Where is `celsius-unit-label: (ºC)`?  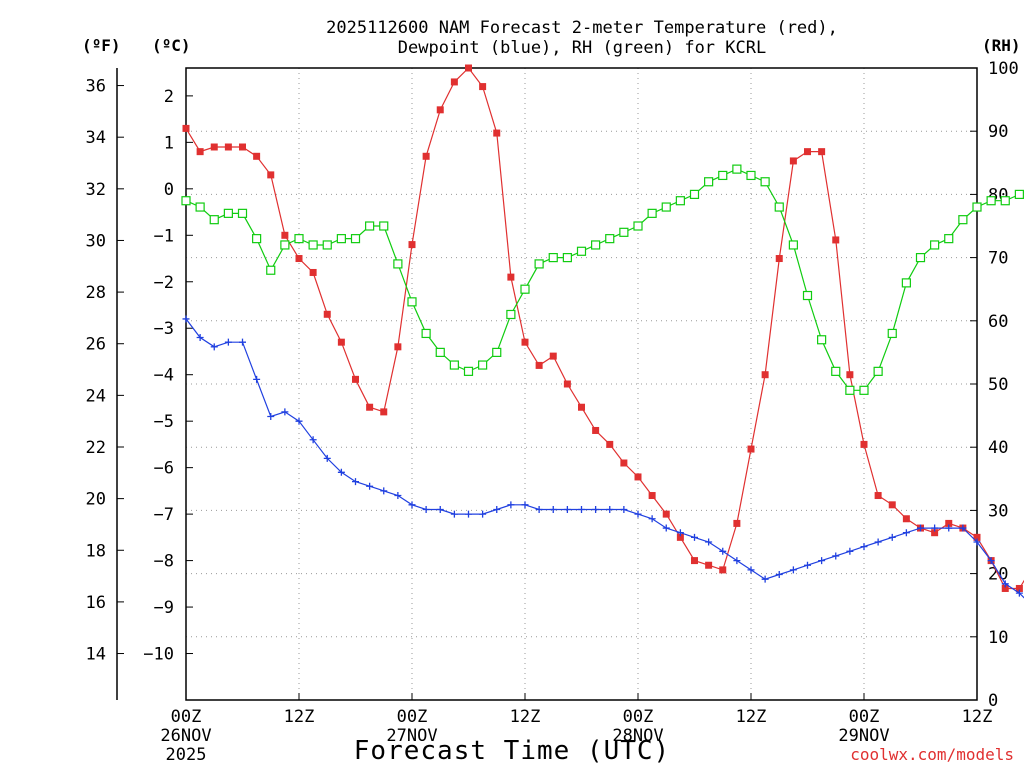
celsius-unit-label: (ºC) is located at coordinates (171, 45).